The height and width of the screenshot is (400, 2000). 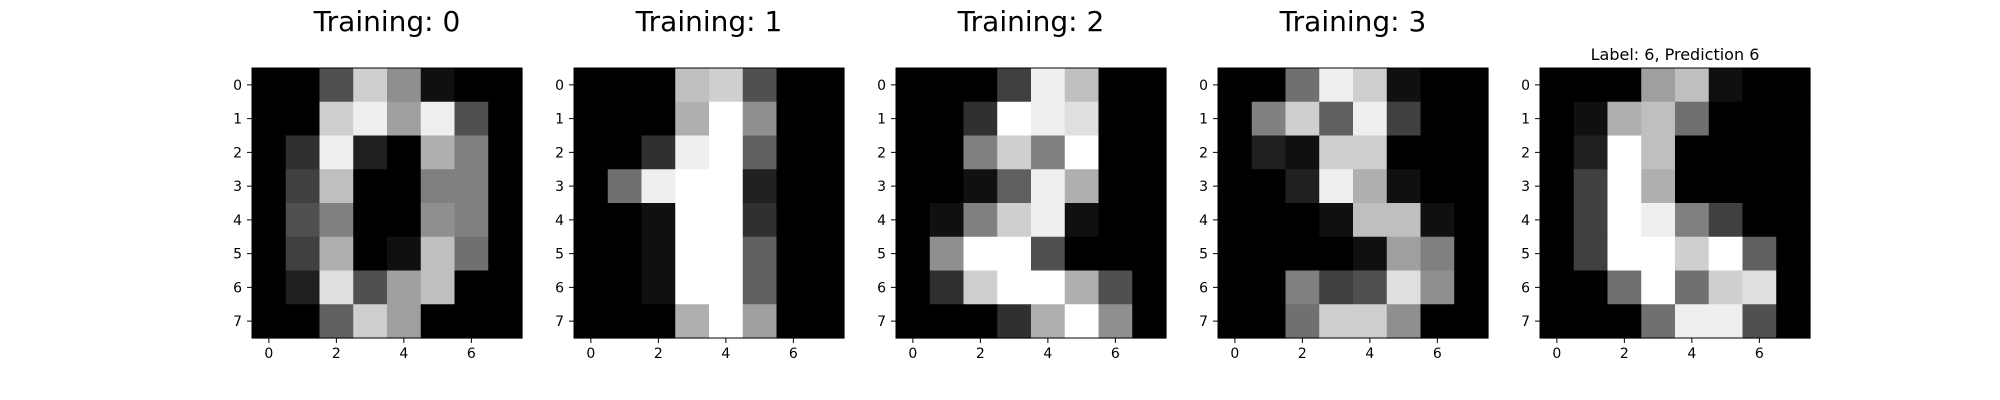 I want to click on x-tick-label: 4, so click(x=725, y=354).